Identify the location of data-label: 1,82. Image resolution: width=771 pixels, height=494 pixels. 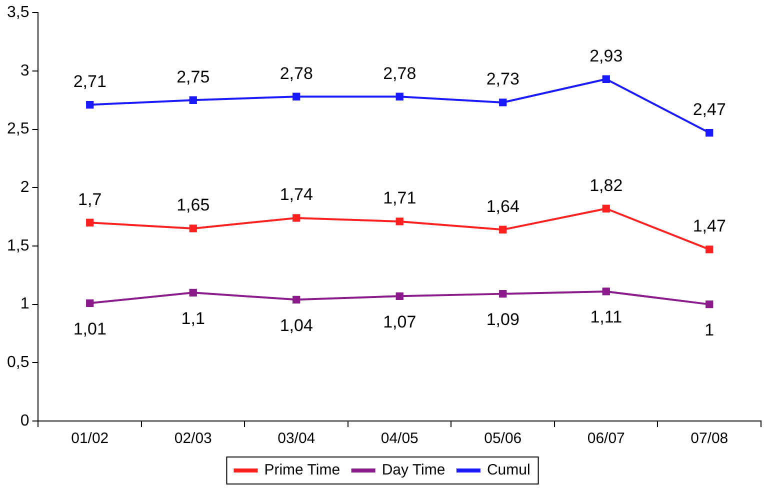
(606, 185).